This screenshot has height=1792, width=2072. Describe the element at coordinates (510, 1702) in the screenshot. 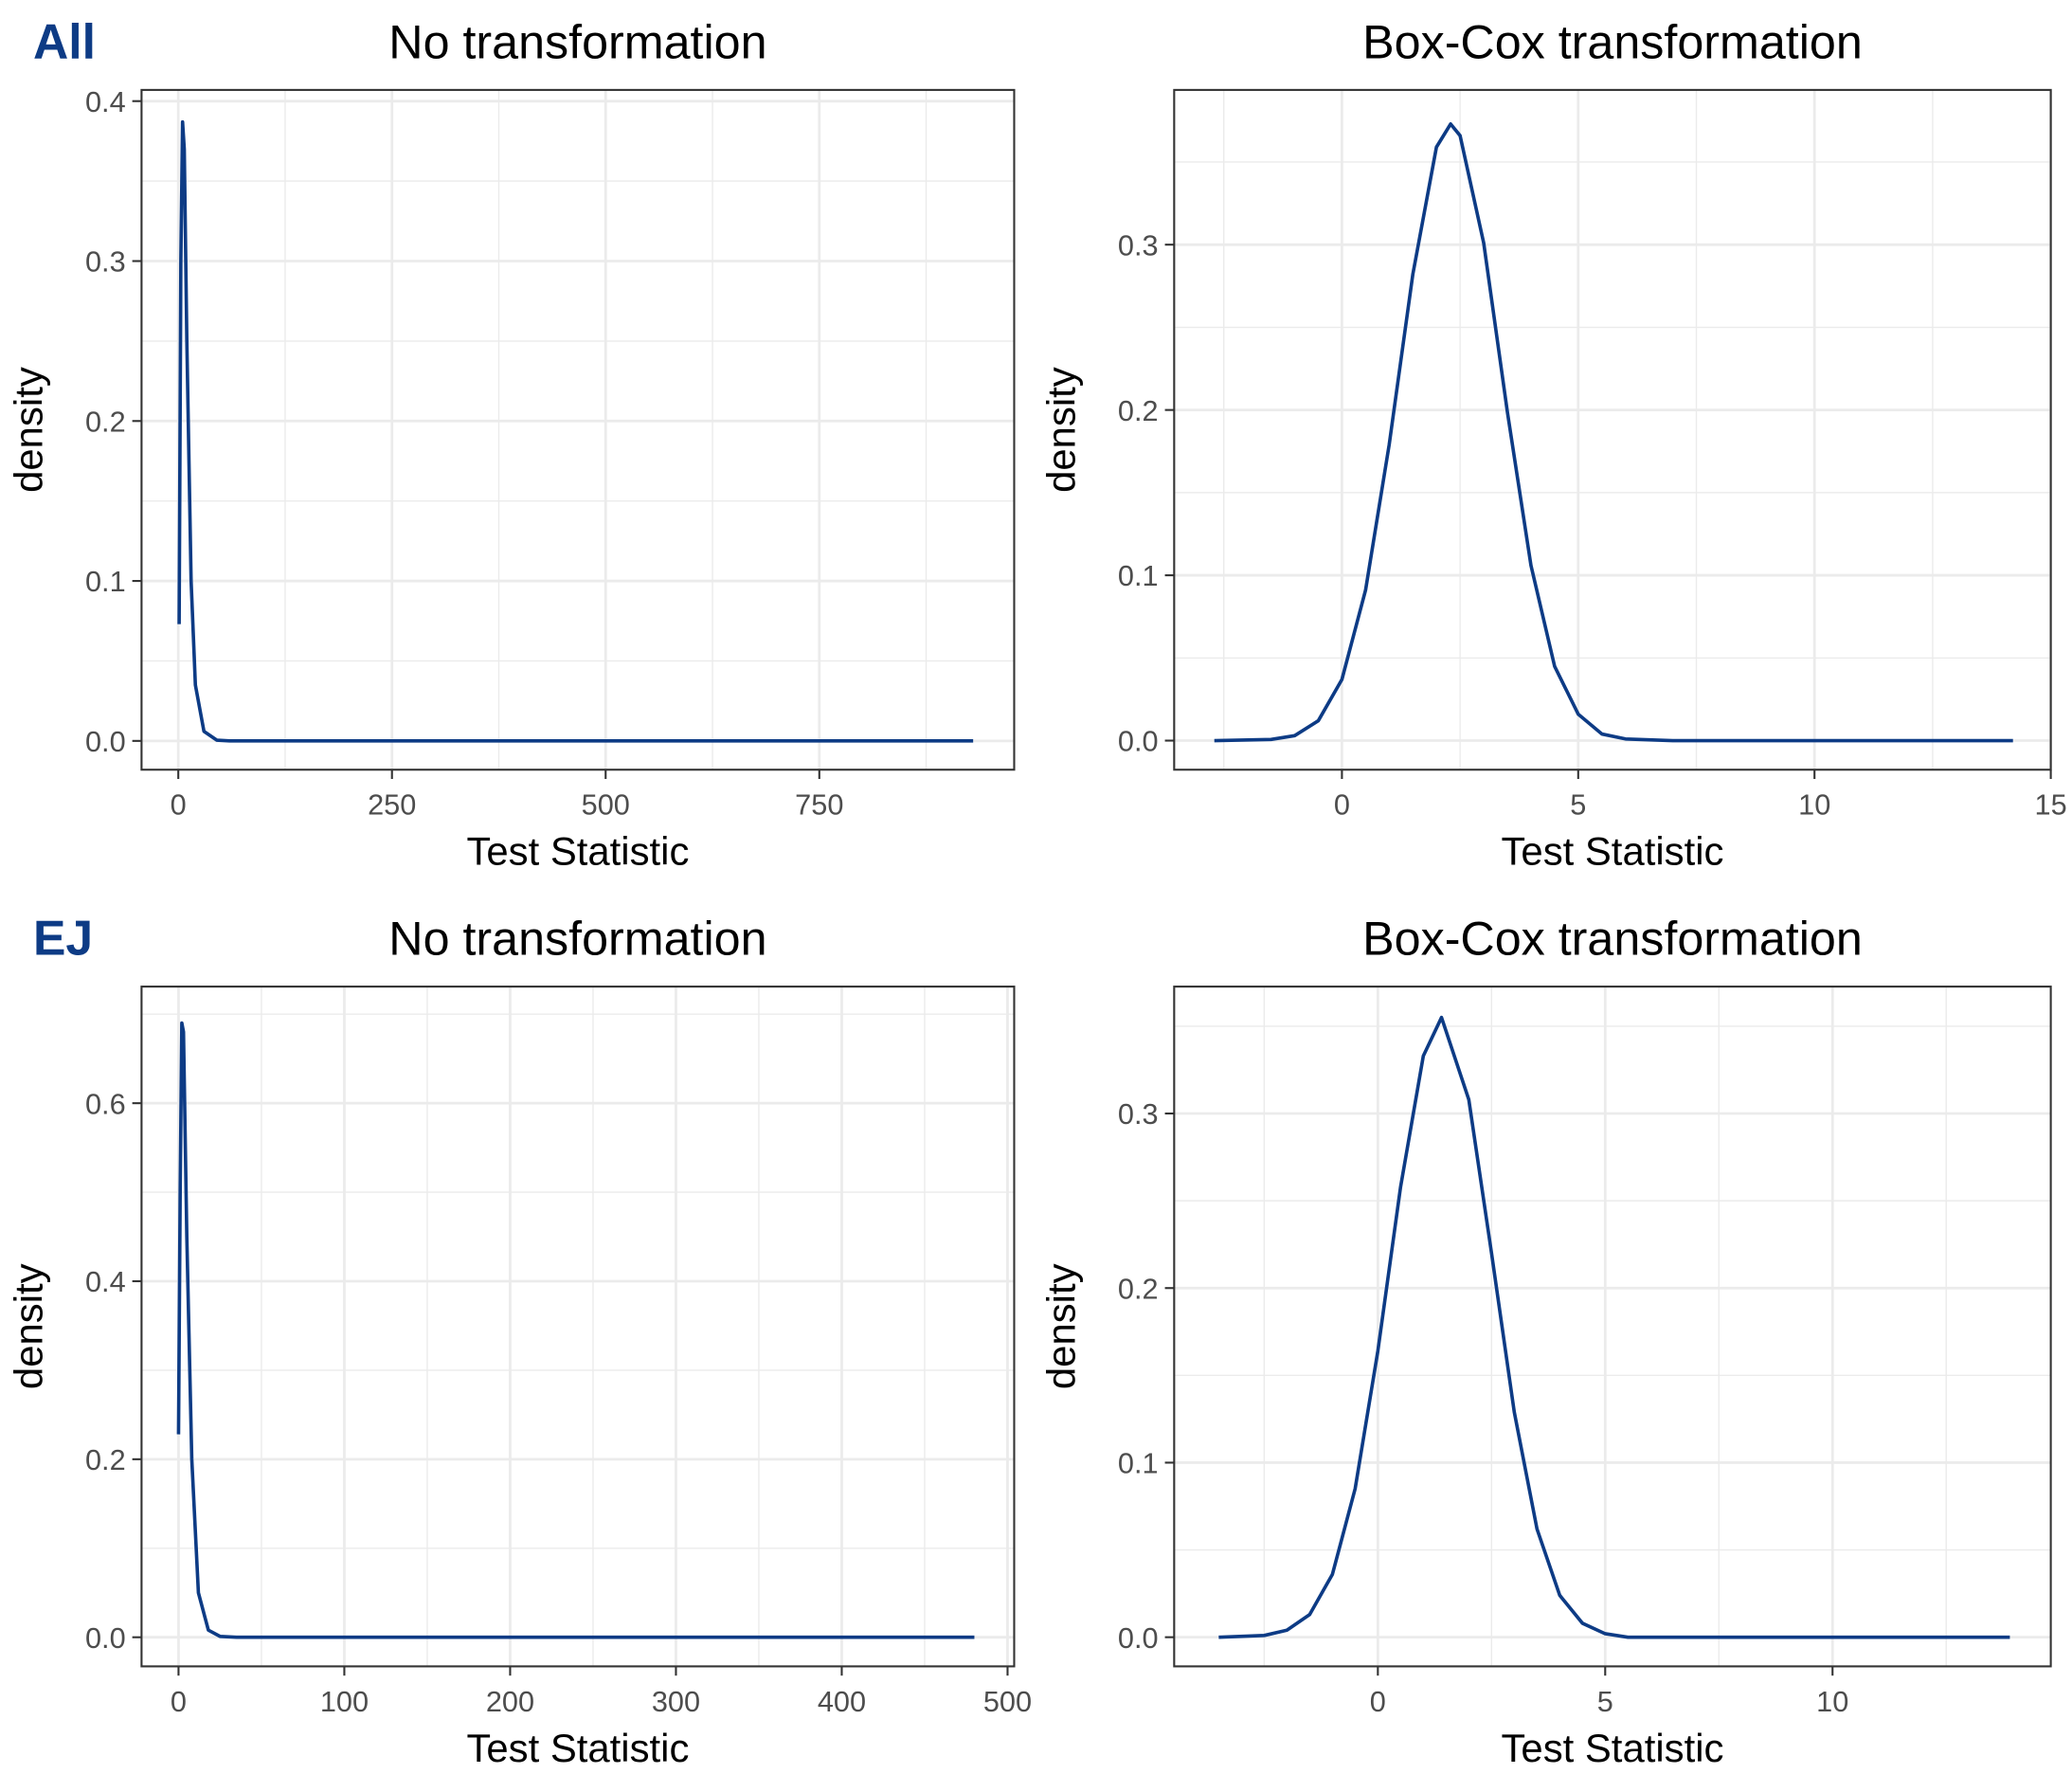

I see `x-tick-label: 200` at that location.